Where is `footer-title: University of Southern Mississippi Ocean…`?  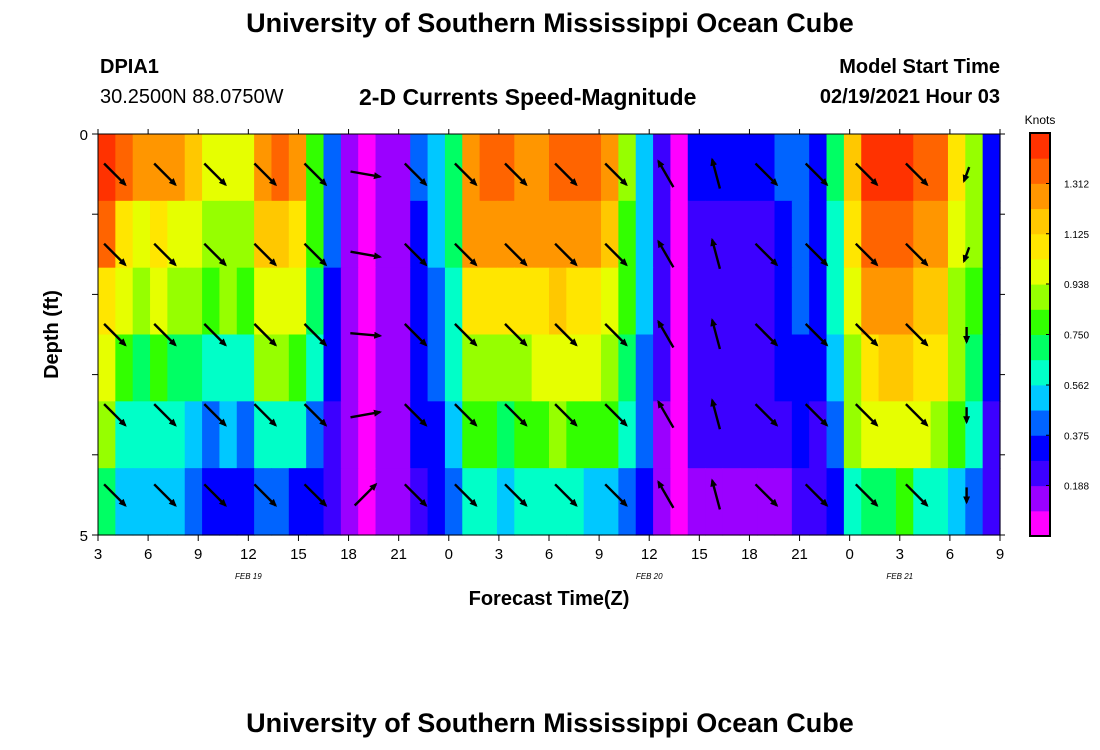 footer-title: University of Southern Mississippi Ocean… is located at coordinates (550, 723).